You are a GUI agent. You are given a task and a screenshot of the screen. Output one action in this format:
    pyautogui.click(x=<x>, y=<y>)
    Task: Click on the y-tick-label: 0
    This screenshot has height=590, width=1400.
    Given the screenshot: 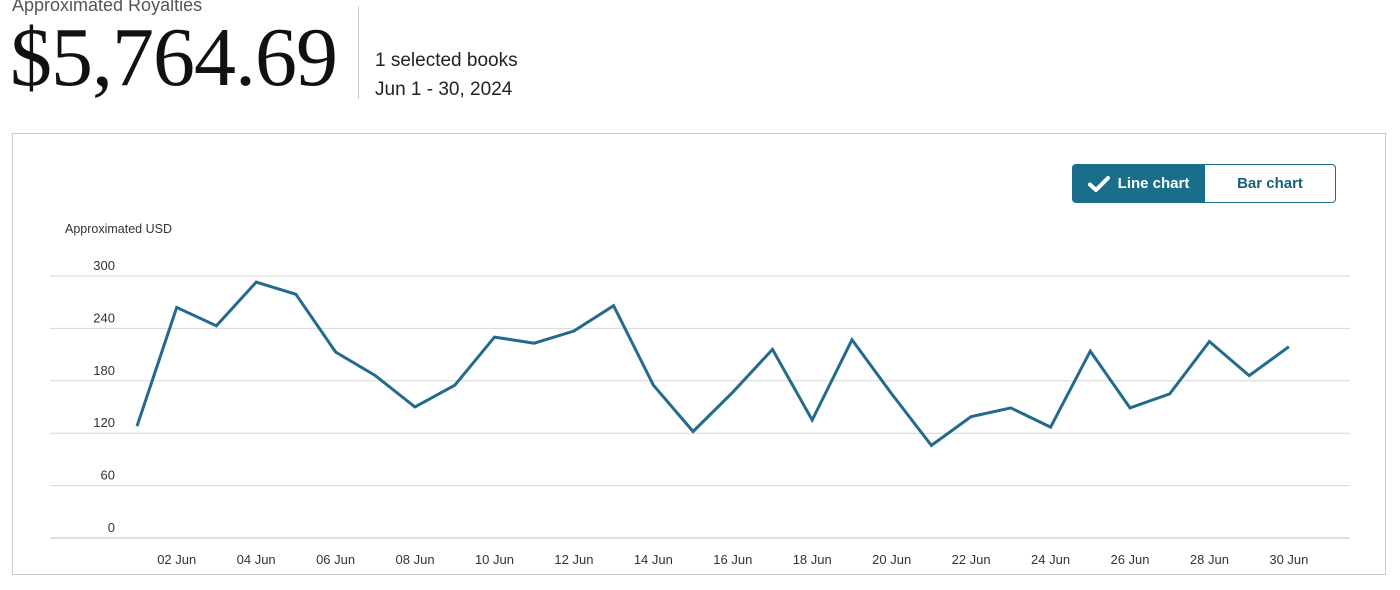 What is the action you would take?
    pyautogui.click(x=111, y=527)
    